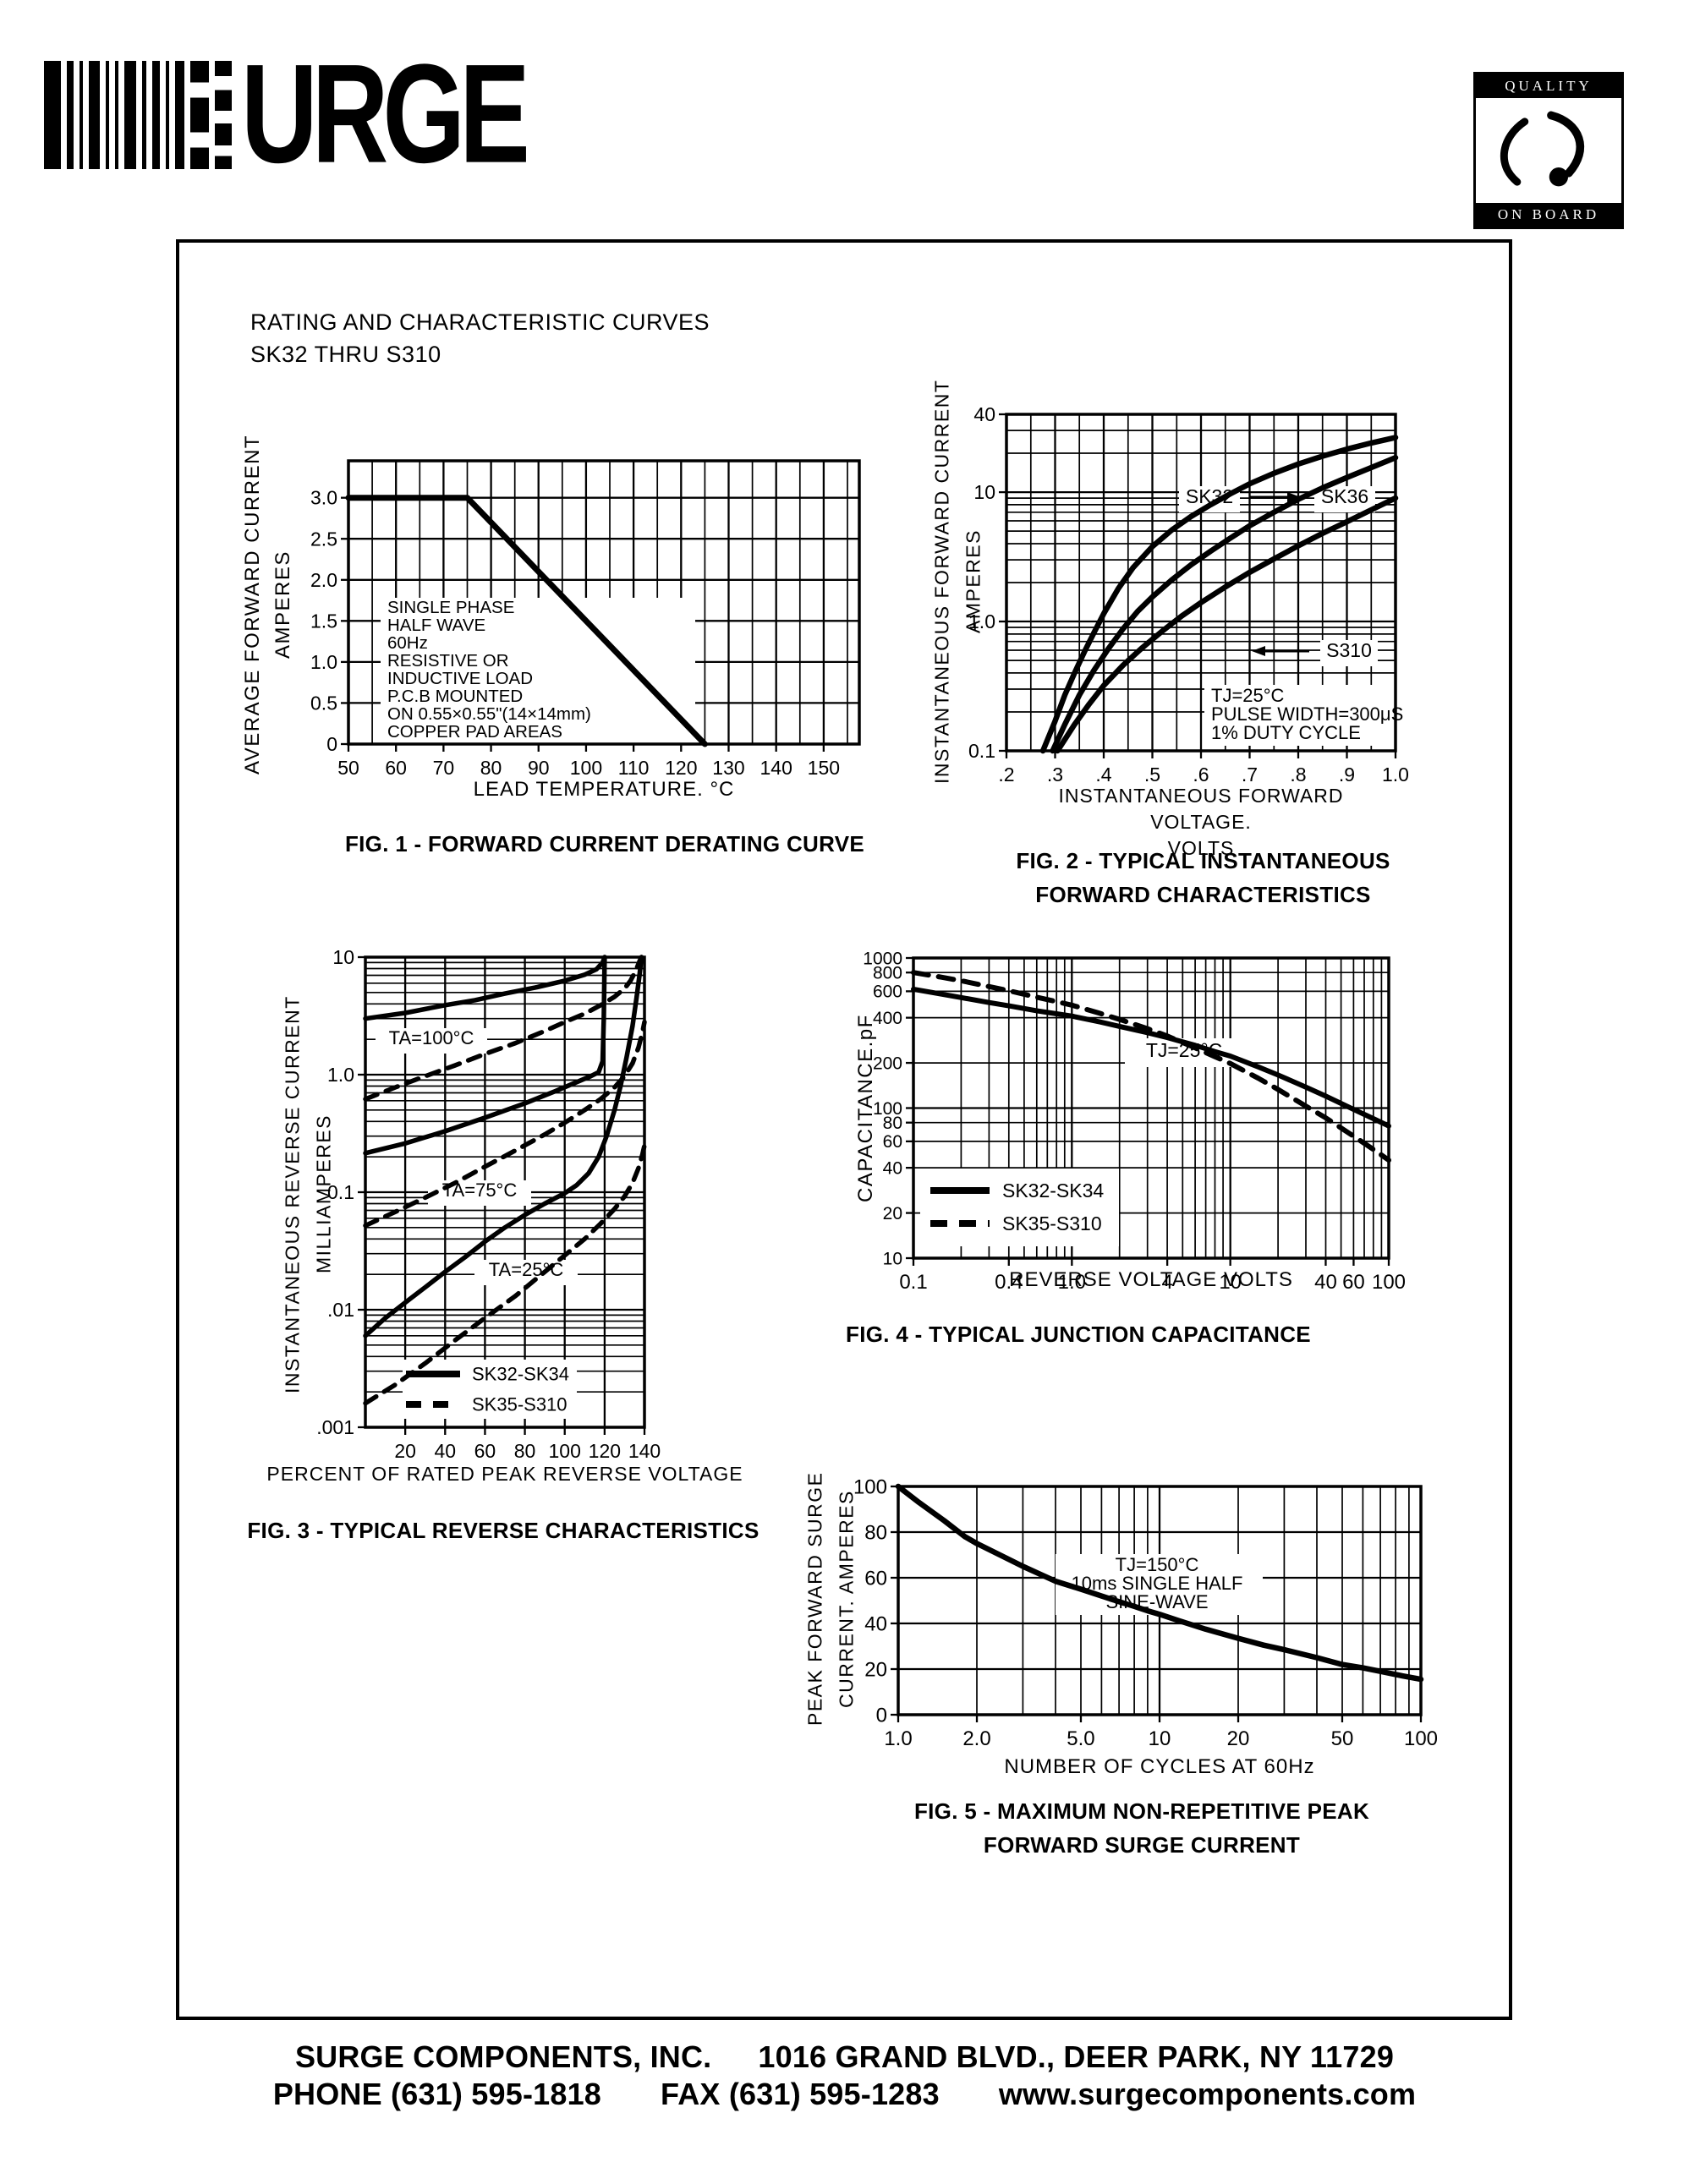 The width and height of the screenshot is (1689, 2184). Describe the element at coordinates (480, 322) in the screenshot. I see `page-title-line1: RATING AND CHARACTERISTIC CURVES` at that location.